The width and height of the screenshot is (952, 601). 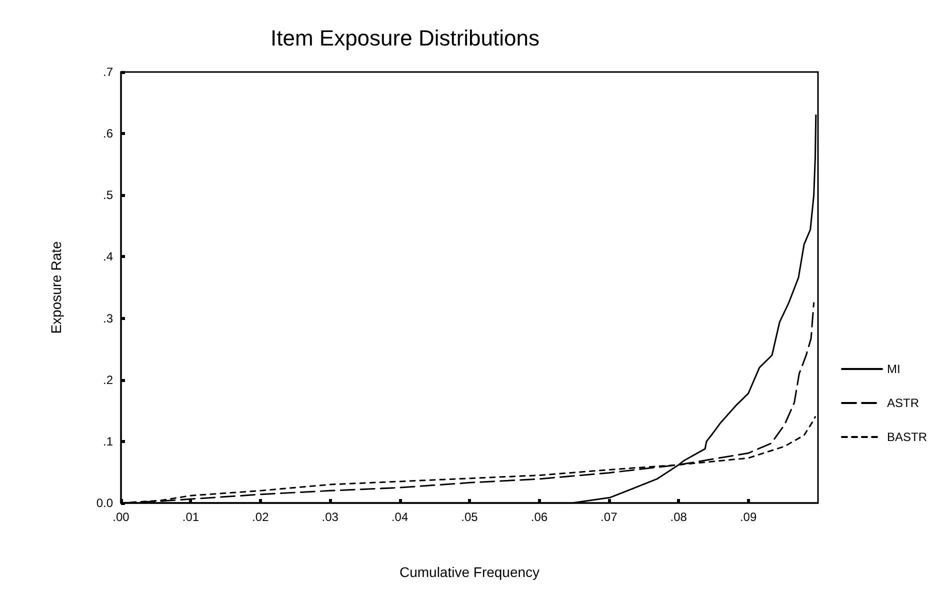 What do you see at coordinates (609, 517) in the screenshot?
I see `x-tick-label: .07` at bounding box center [609, 517].